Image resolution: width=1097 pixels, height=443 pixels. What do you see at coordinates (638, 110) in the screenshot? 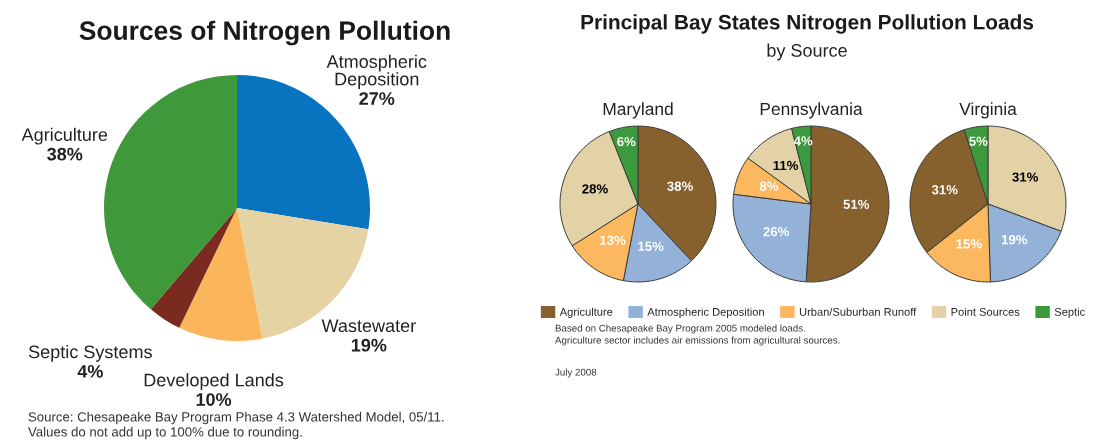
I see `chart-title: Maryland` at bounding box center [638, 110].